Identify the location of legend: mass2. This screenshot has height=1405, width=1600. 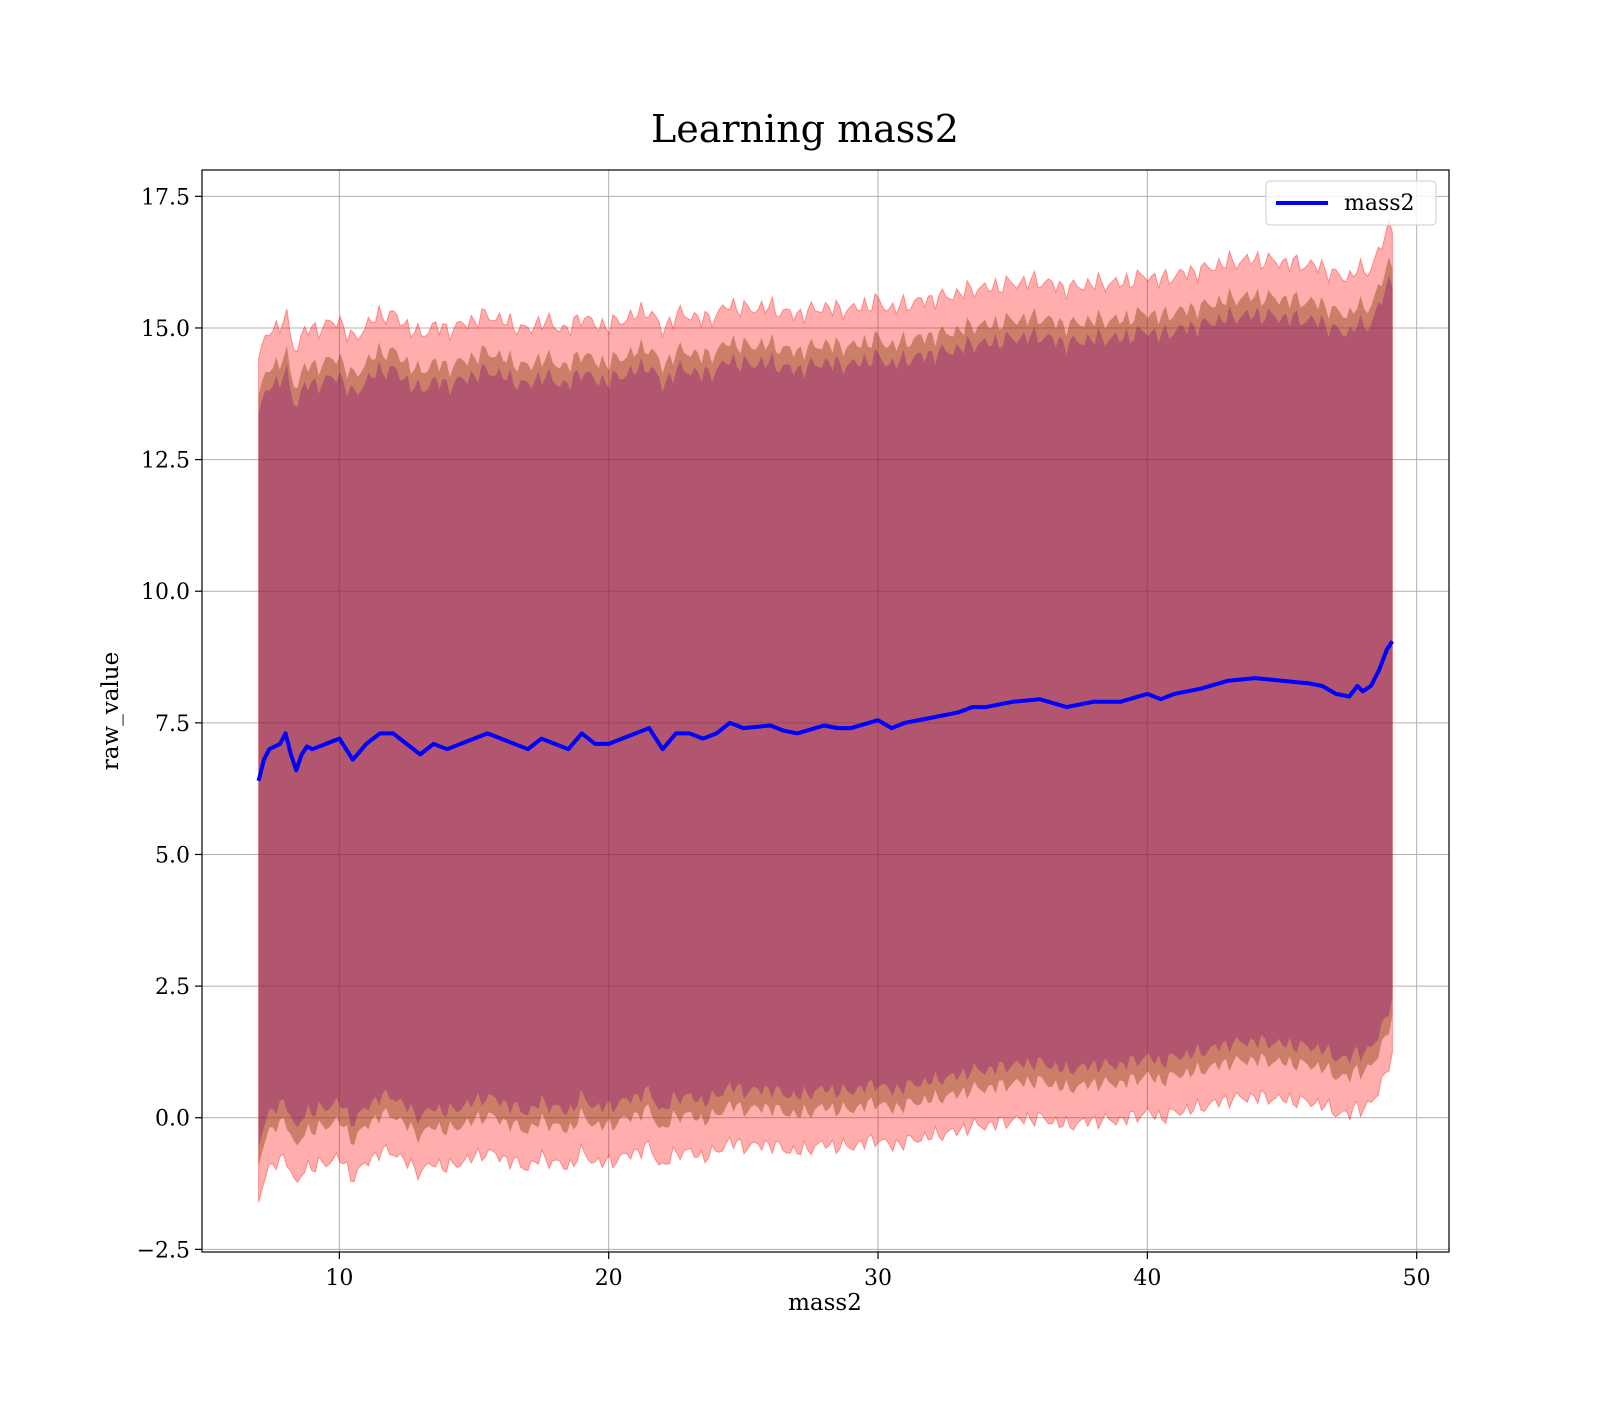
(1351, 203).